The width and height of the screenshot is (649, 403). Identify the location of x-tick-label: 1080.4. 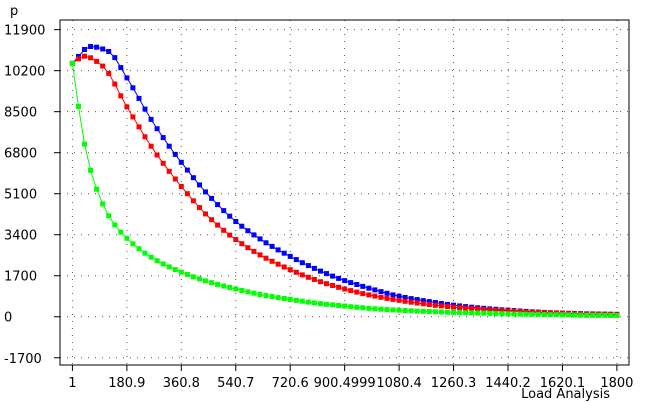
(399, 383).